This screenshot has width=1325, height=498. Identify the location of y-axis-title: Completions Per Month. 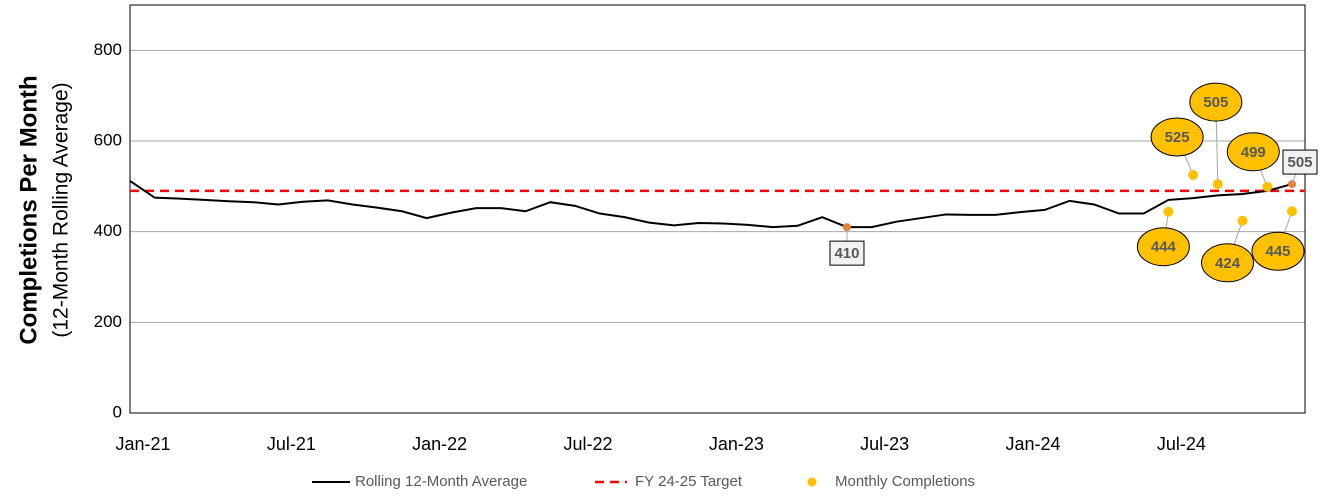
(28, 209).